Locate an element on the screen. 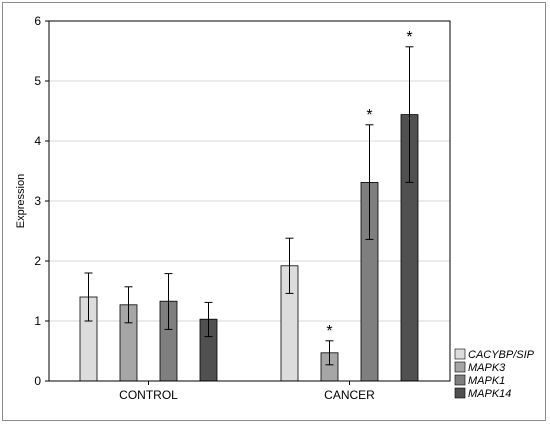 The image size is (550, 425). legend-label: MAPK1 is located at coordinates (486, 381).